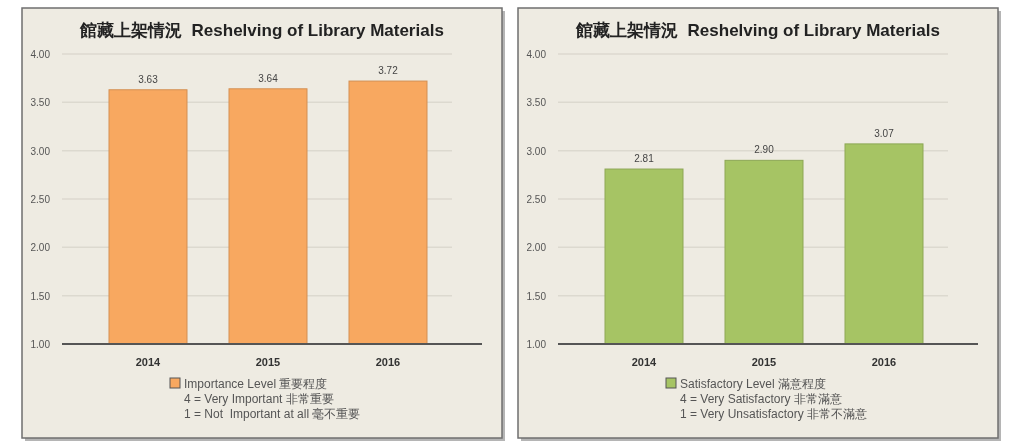 This screenshot has height=446, width=1024. What do you see at coordinates (256, 384) in the screenshot?
I see `legend-label: Importance Level 重要程度` at bounding box center [256, 384].